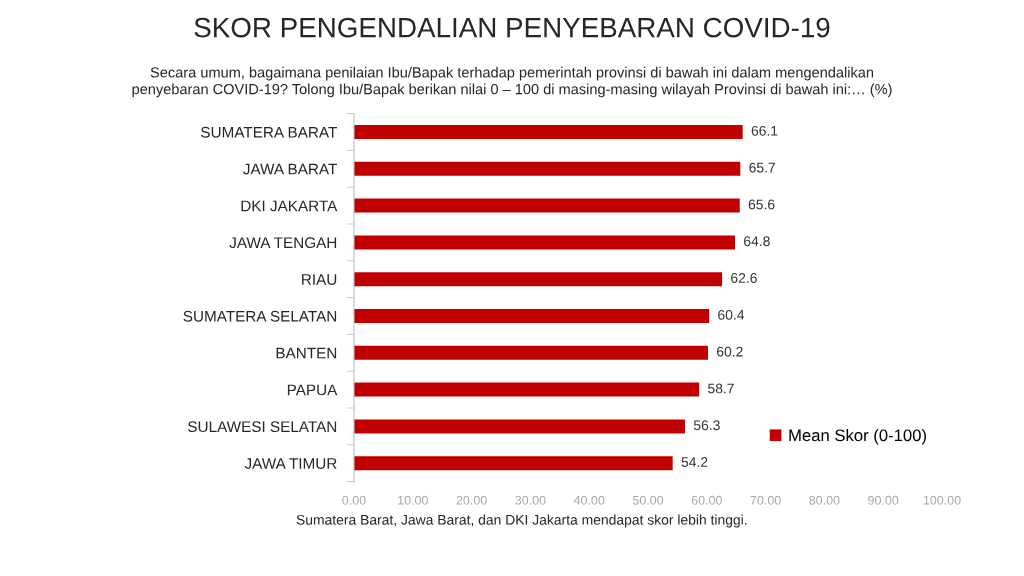  What do you see at coordinates (762, 167) in the screenshot?
I see `data-label: 65.7` at bounding box center [762, 167].